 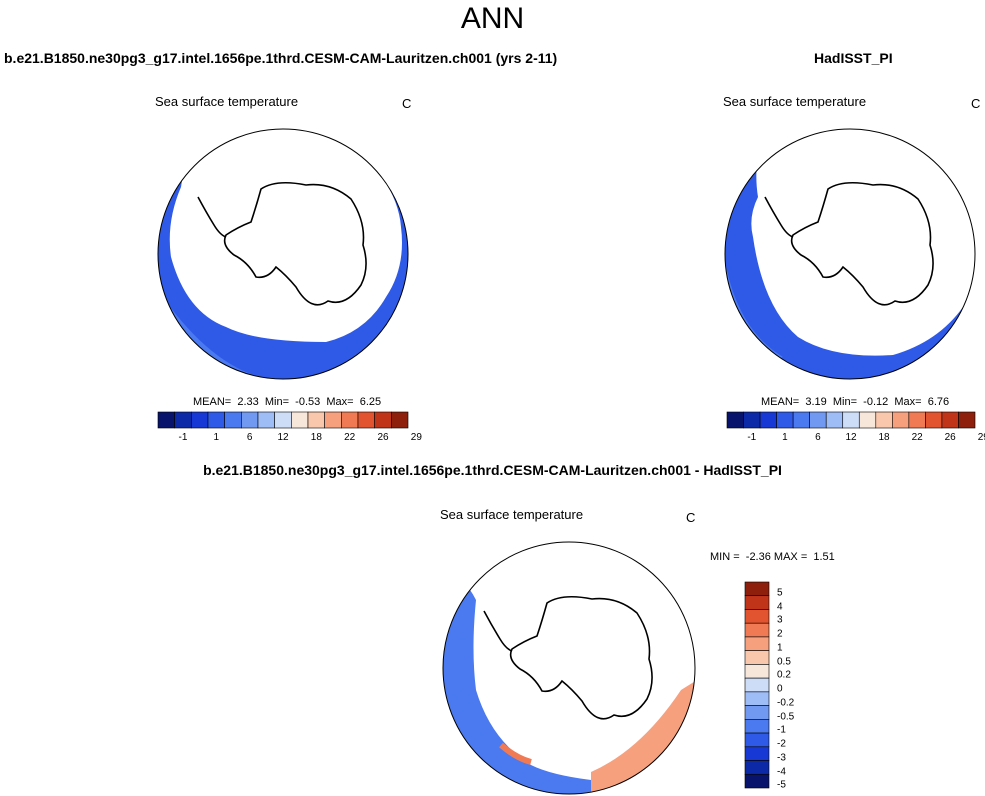 I want to click on diff-positive-patch, so click(x=515, y=753).